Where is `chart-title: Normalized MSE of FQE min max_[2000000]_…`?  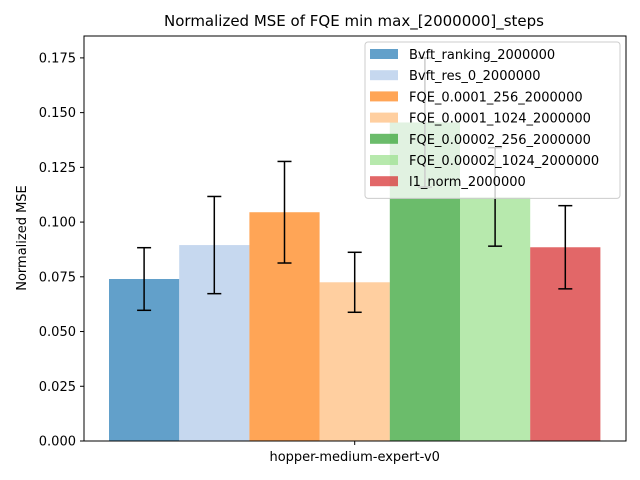
chart-title: Normalized MSE of FQE min max_[2000000]_… is located at coordinates (354, 21).